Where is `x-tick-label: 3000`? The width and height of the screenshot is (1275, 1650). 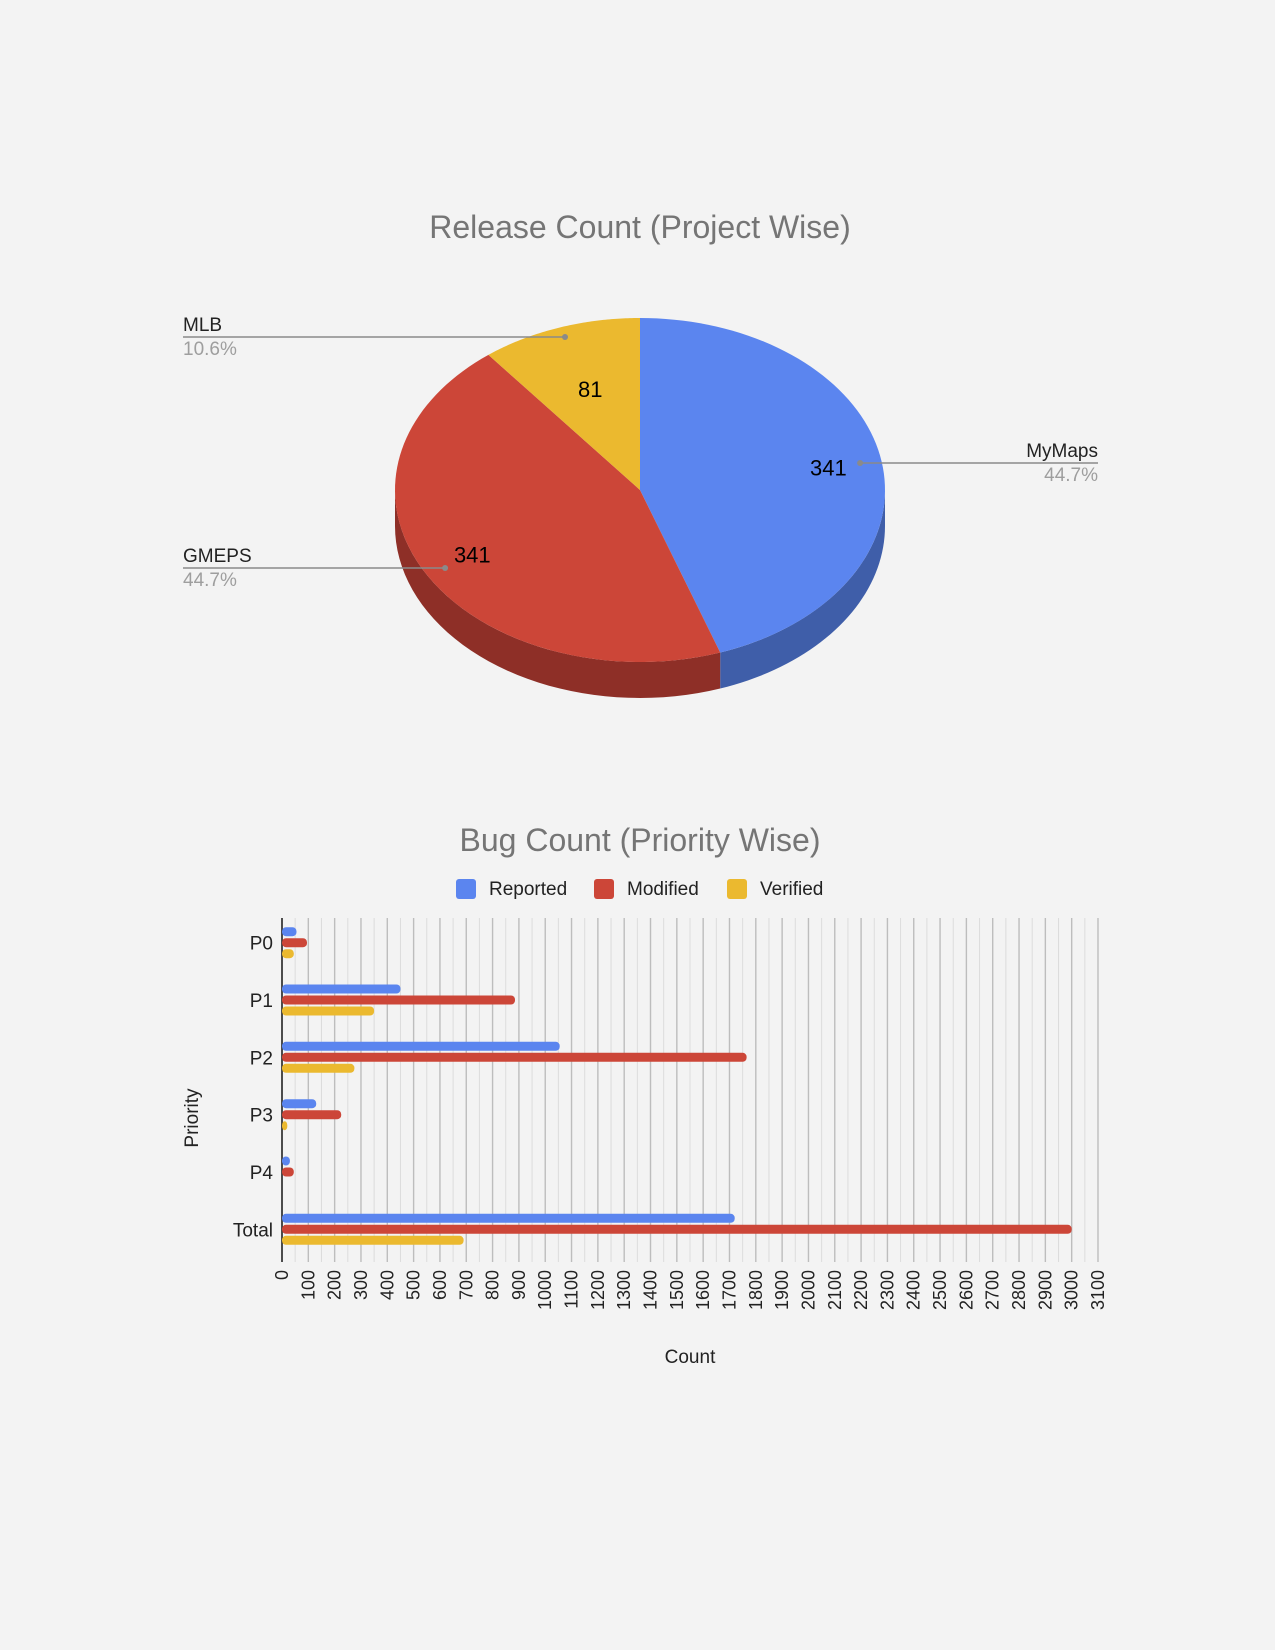 x-tick-label: 3000 is located at coordinates (1072, 1290).